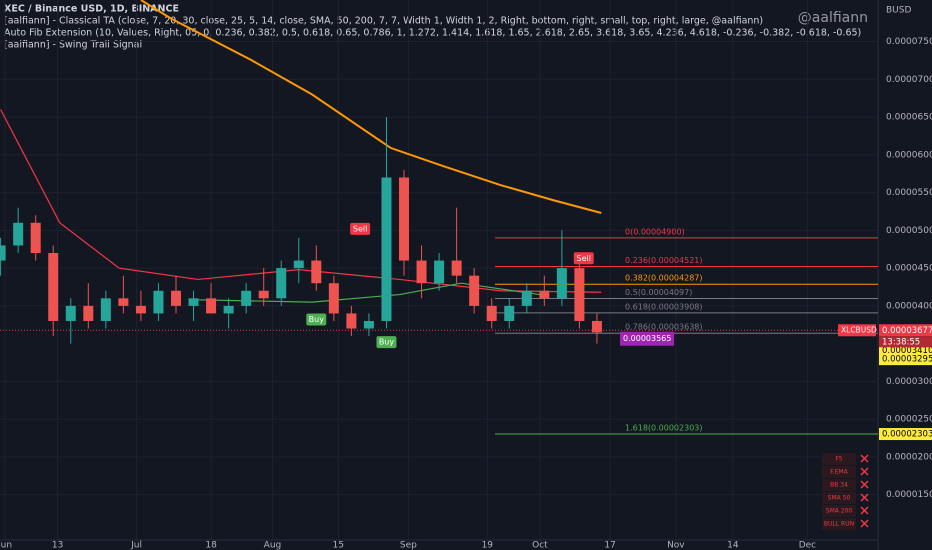 The height and width of the screenshot is (550, 932). What do you see at coordinates (369, 292) in the screenshot?
I see `indicator-line` at bounding box center [369, 292].